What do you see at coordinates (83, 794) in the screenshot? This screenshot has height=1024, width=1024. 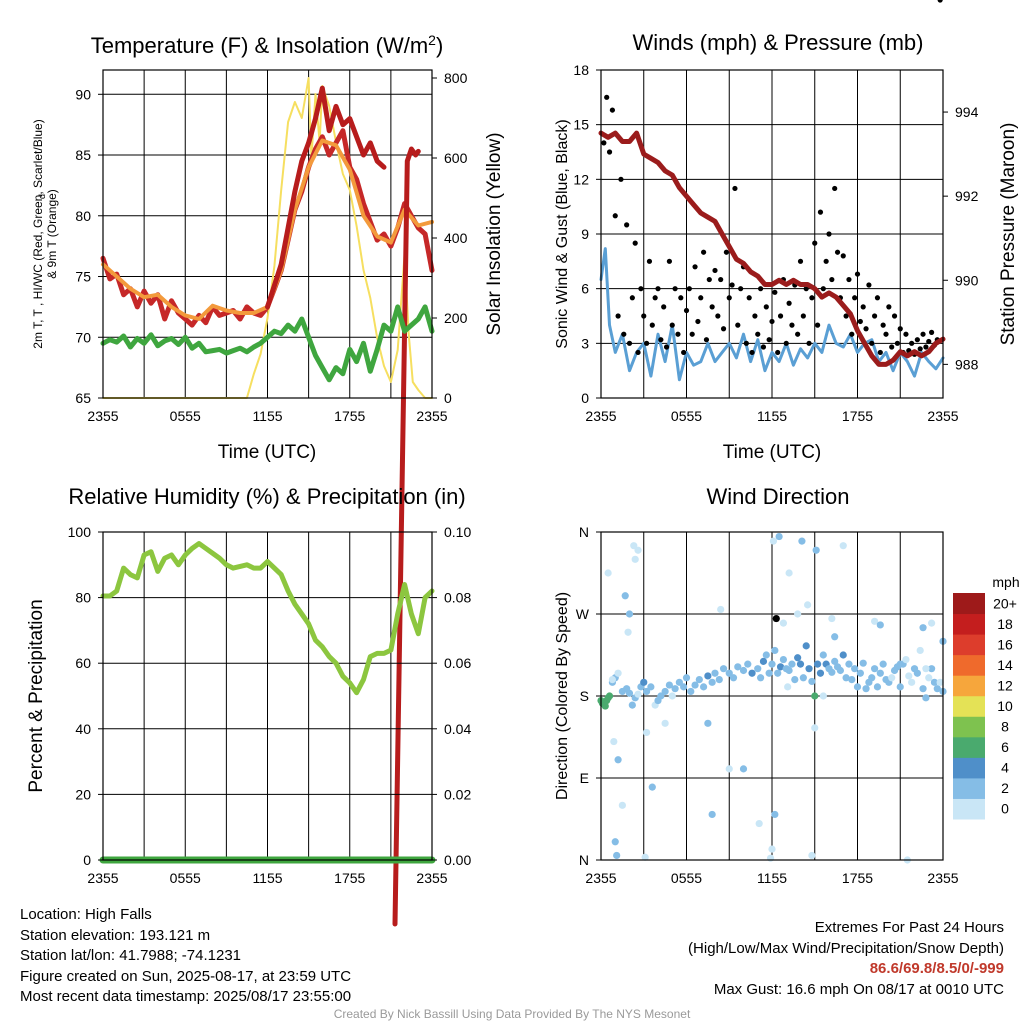 I see `y-tick-label: 20` at bounding box center [83, 794].